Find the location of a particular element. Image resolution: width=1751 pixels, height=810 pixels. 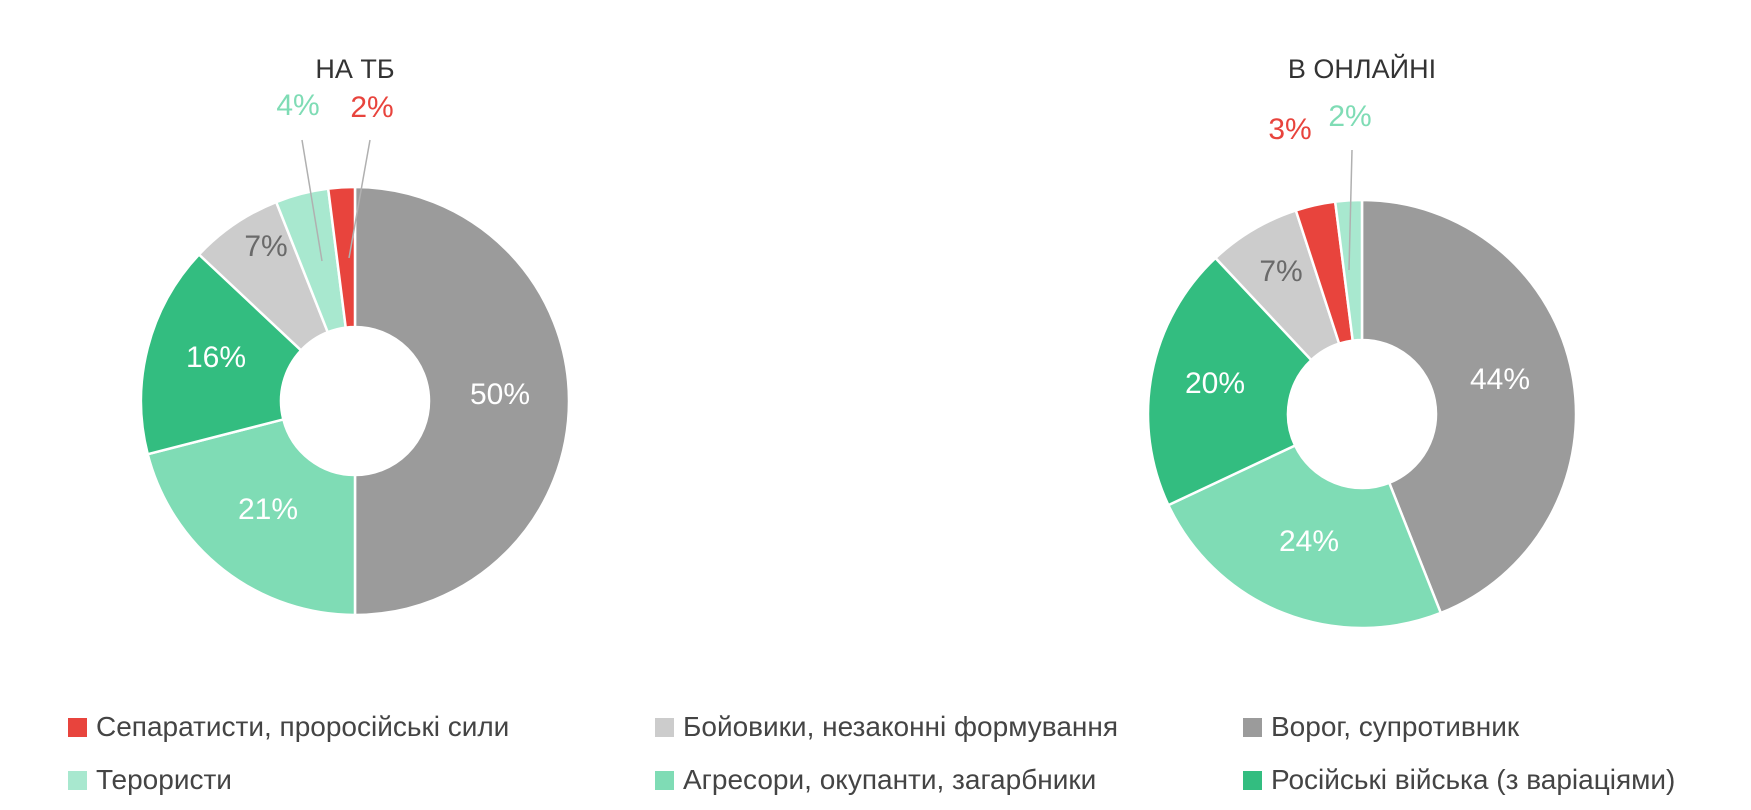

legend-item-separatists: Сепаратисти, проросійські сили is located at coordinates (288, 727).